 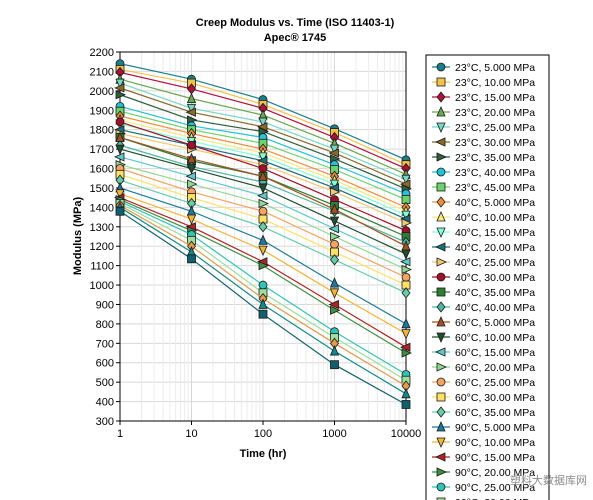 I want to click on legend-label: 90°C, 15.00 MPa, so click(x=495, y=458).